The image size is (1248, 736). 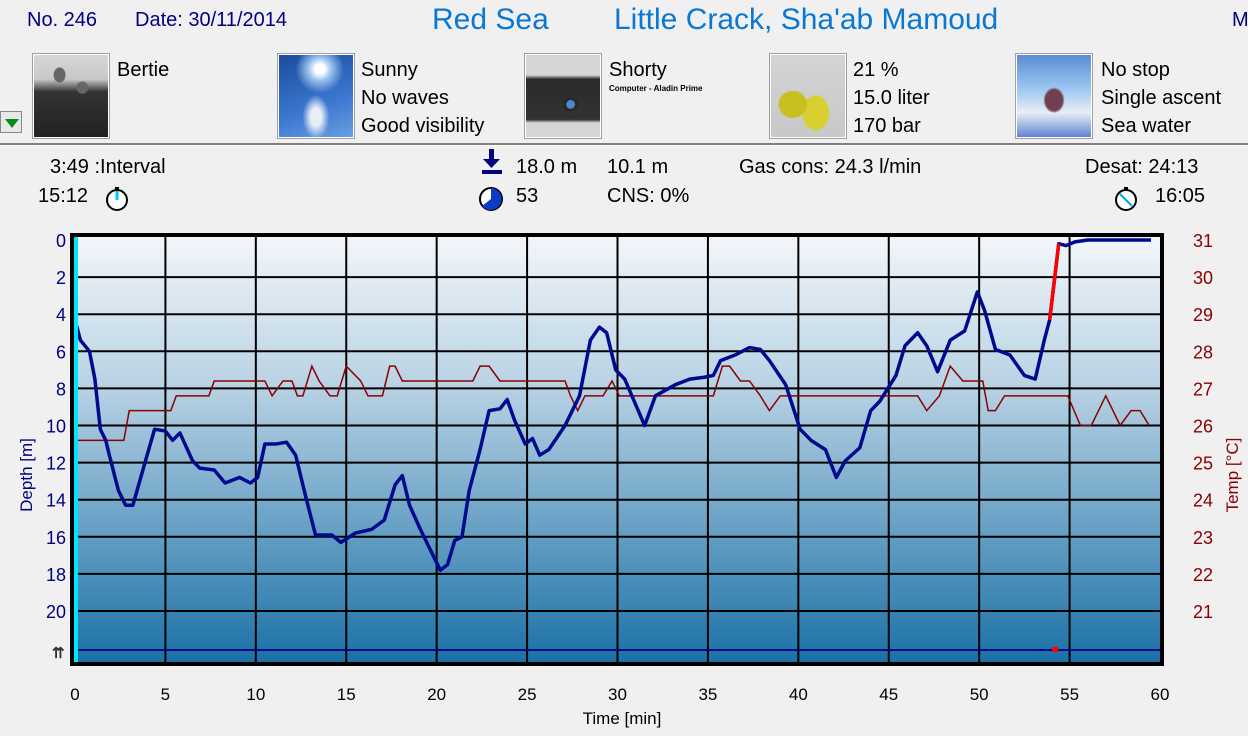 I want to click on x-axis-label: Time [min], so click(x=622, y=718).